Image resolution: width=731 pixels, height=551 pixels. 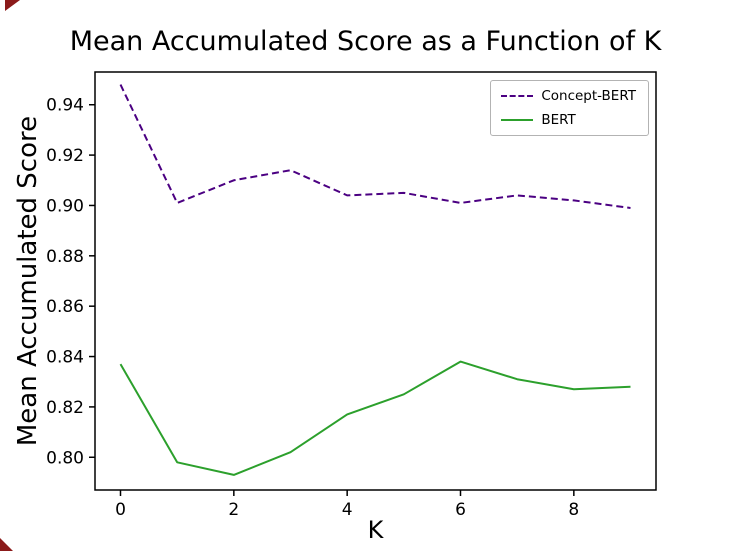 What do you see at coordinates (569, 108) in the screenshot?
I see `chart-legend: Concept-BERT BERT` at bounding box center [569, 108].